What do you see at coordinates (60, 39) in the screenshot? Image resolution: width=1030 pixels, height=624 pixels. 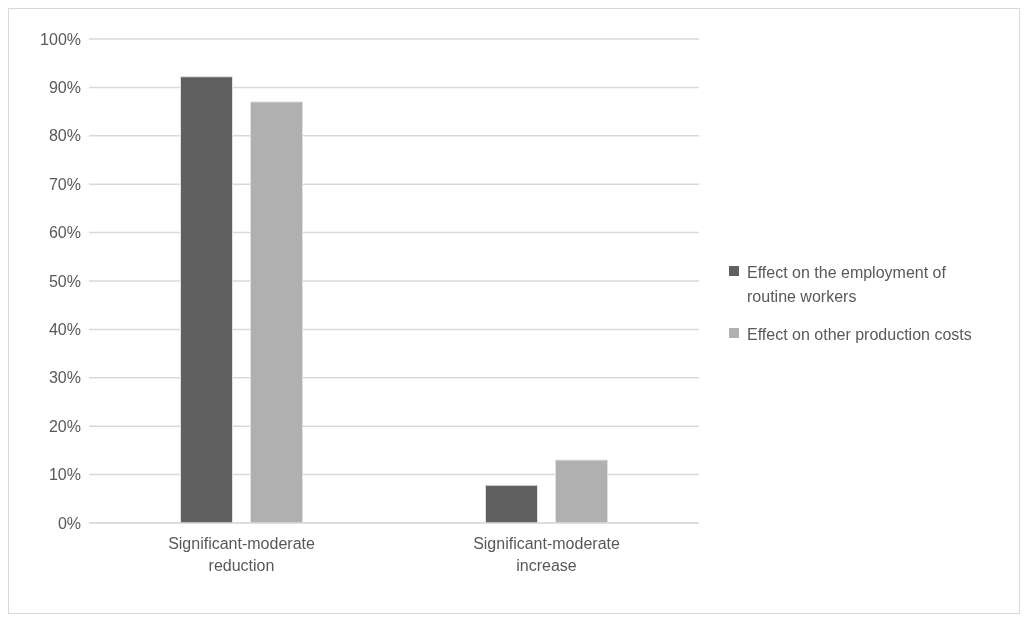 I see `y-tick-label: 100%` at bounding box center [60, 39].